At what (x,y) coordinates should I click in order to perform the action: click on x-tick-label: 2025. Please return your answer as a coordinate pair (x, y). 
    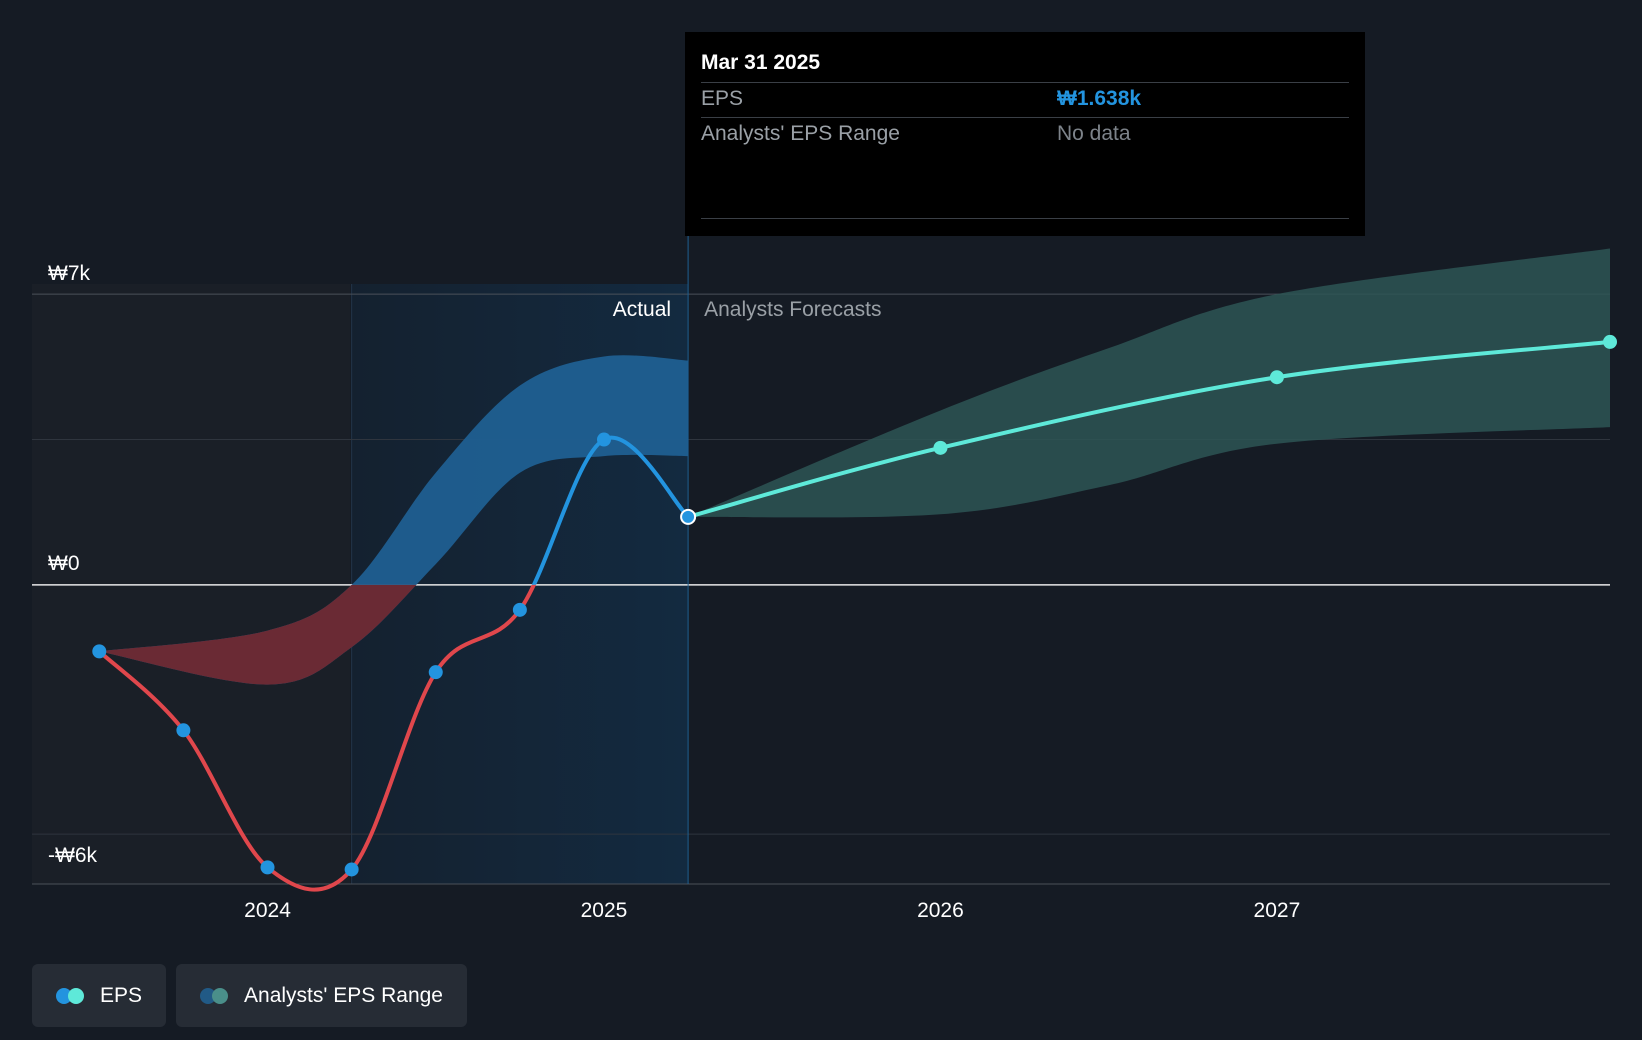
    Looking at the image, I should click on (604, 910).